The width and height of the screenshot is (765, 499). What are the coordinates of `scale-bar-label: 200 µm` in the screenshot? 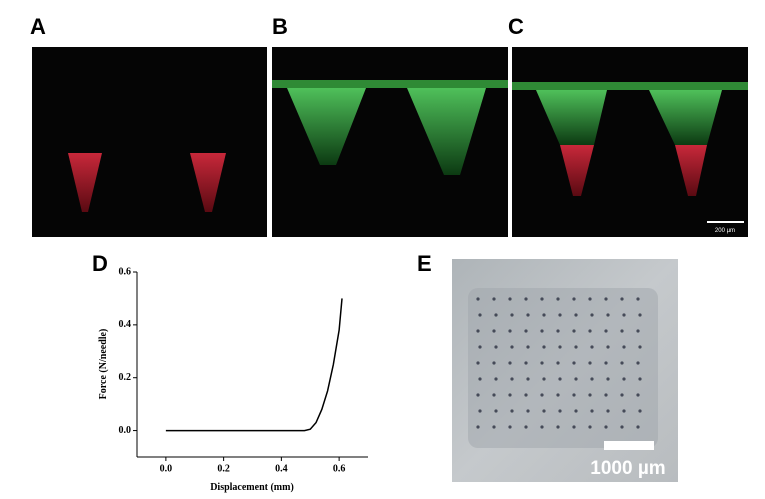 It's located at (725, 231).